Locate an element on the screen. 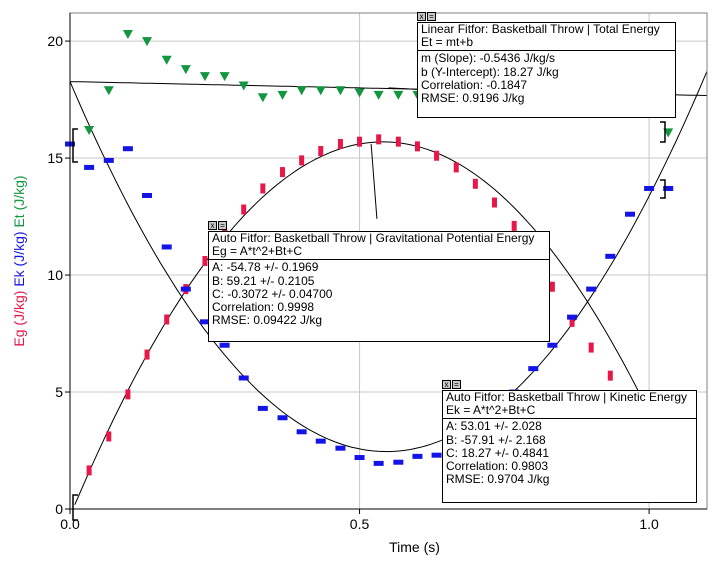  fit-param: Correlation: 0.9803 is located at coordinates (497, 466).